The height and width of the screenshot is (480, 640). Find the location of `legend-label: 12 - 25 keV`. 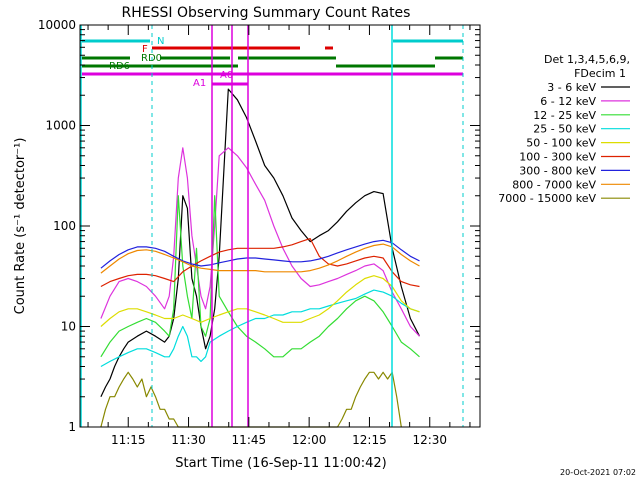

legend-label: 12 - 25 keV is located at coordinates (564, 115).